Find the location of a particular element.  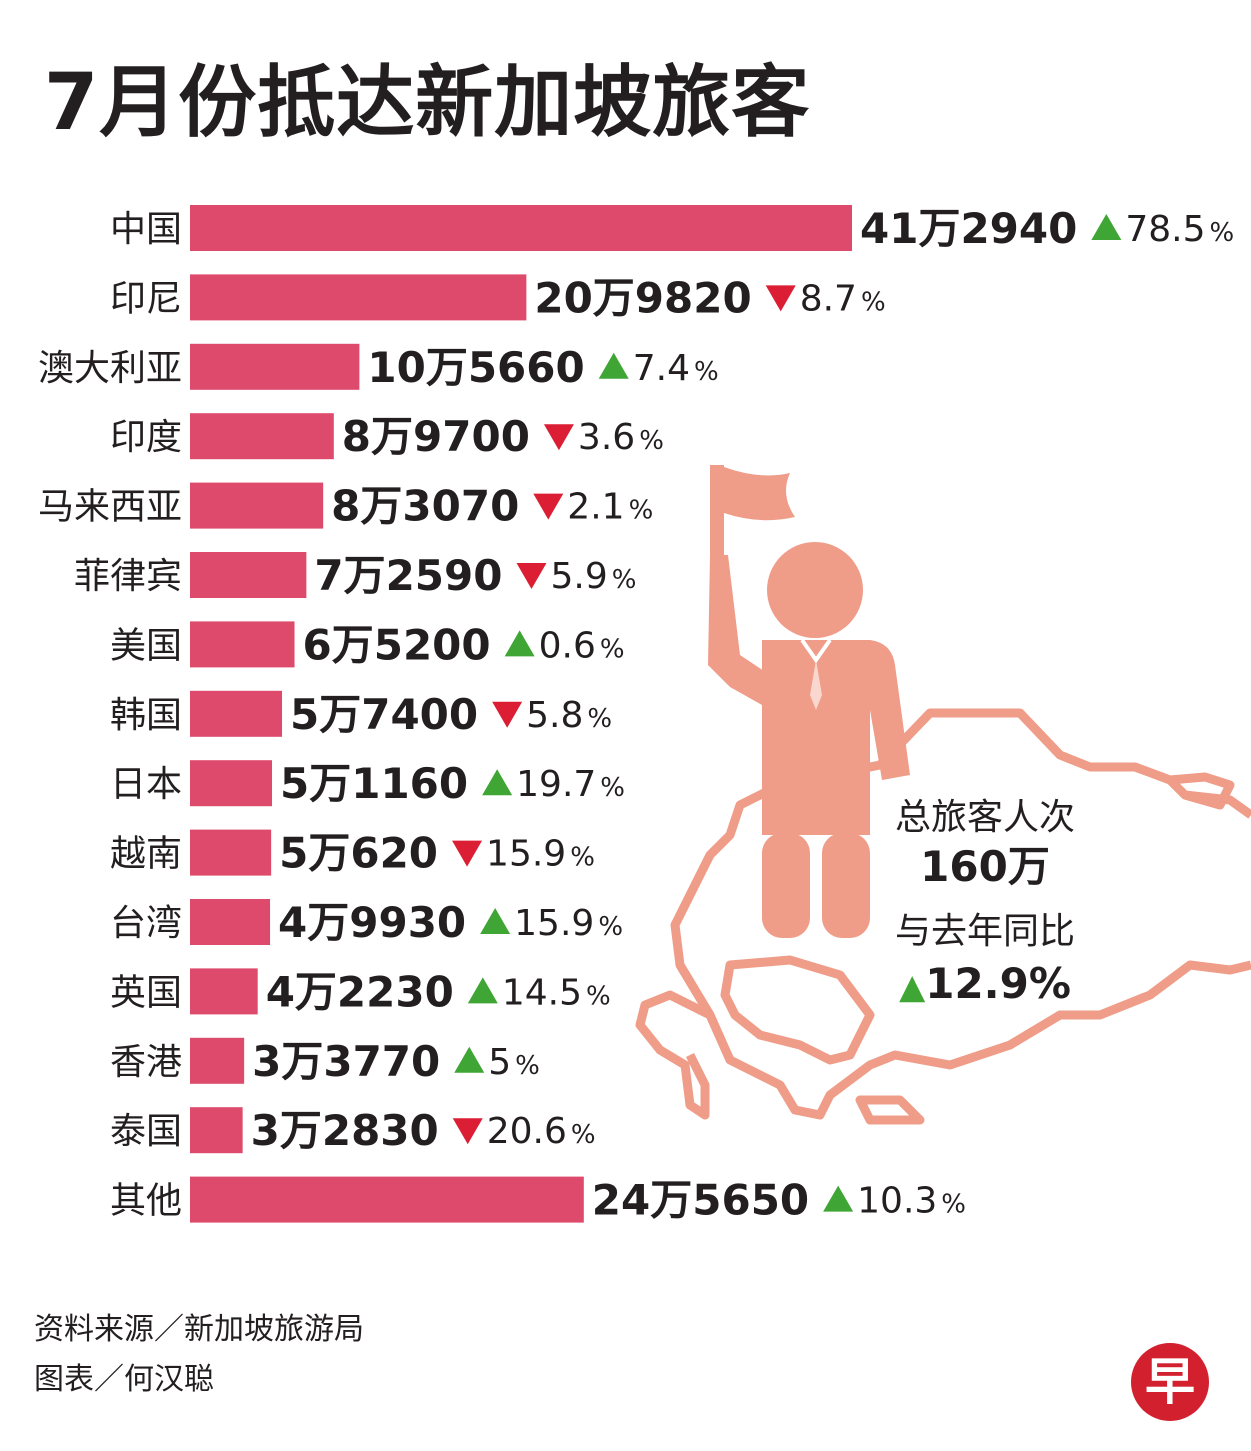

value-label: 7万2590 is located at coordinates (408, 575).